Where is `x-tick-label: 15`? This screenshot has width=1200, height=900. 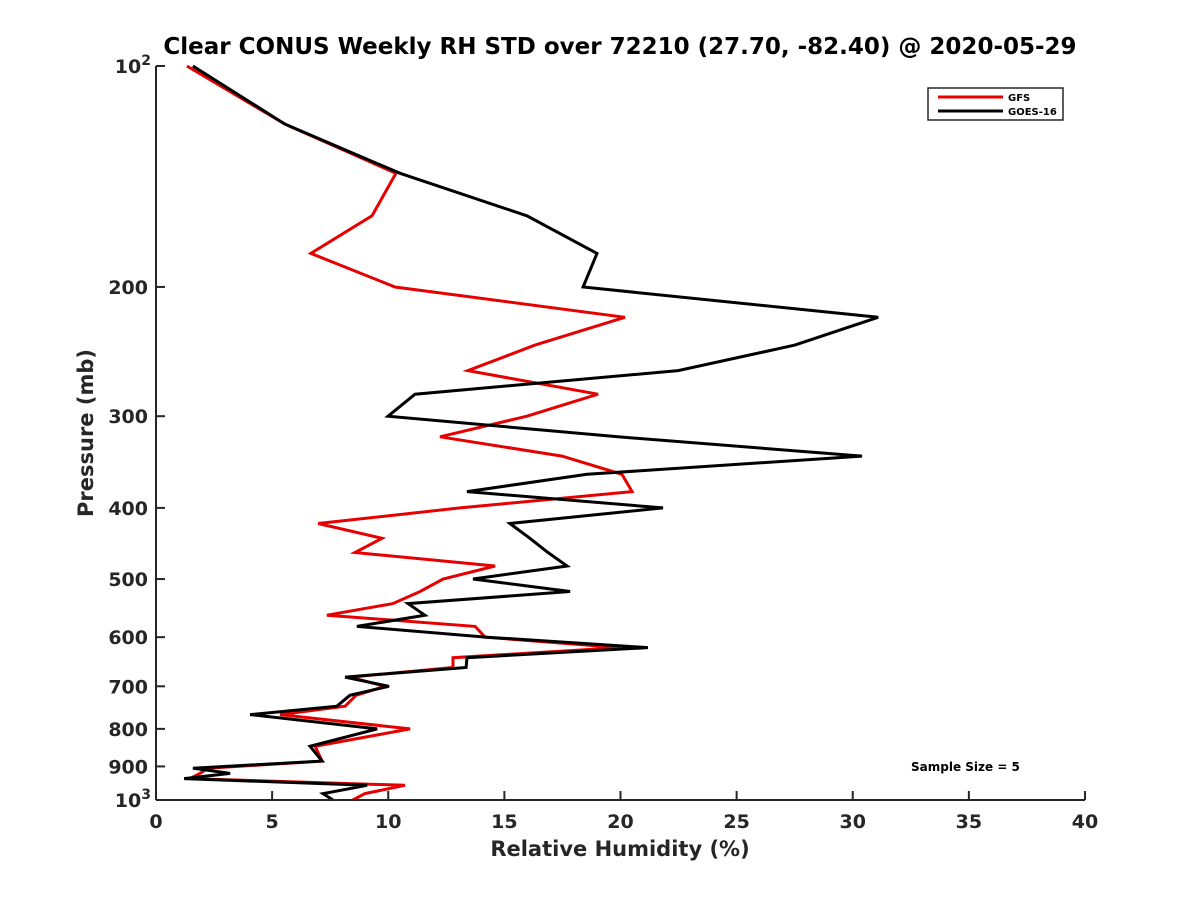
x-tick-label: 15 is located at coordinates (504, 822).